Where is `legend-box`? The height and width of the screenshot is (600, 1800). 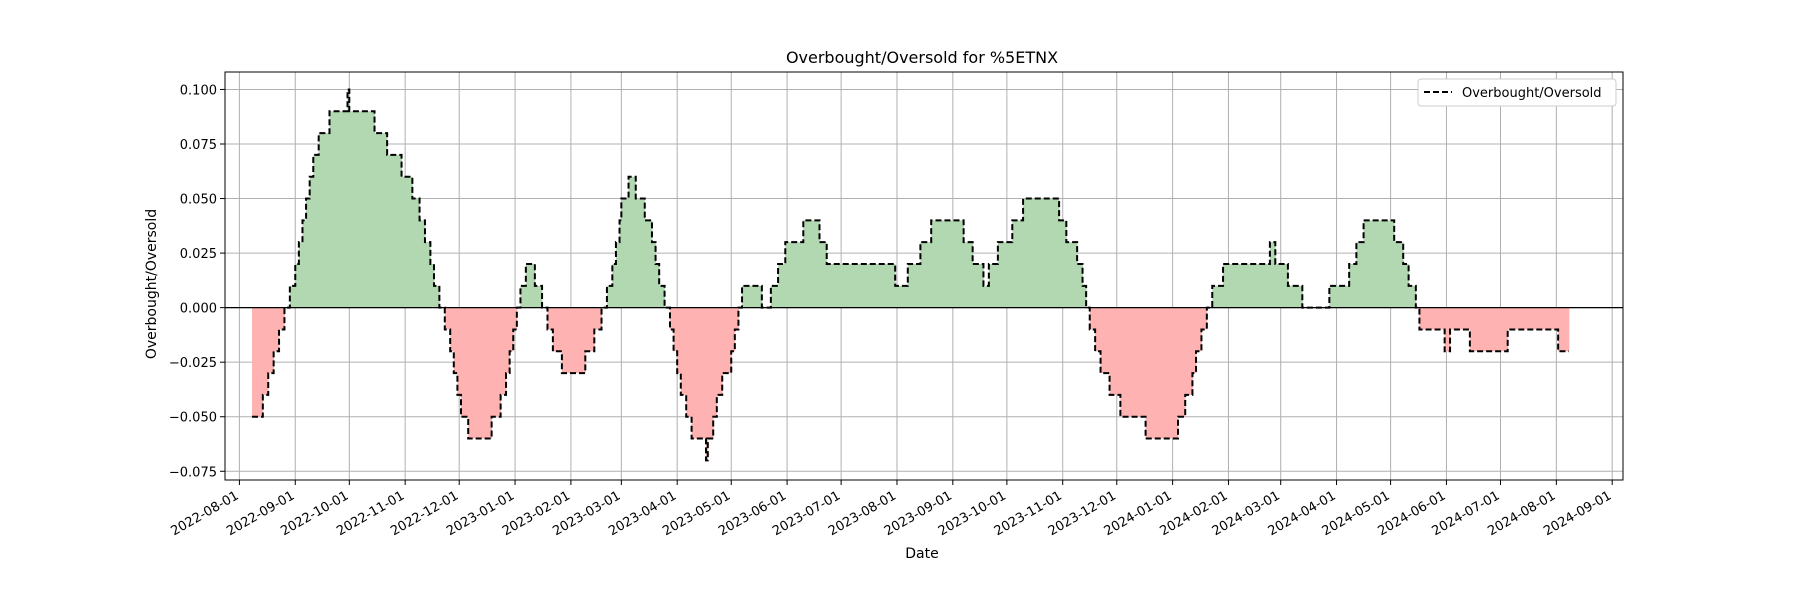 legend-box is located at coordinates (1517, 92).